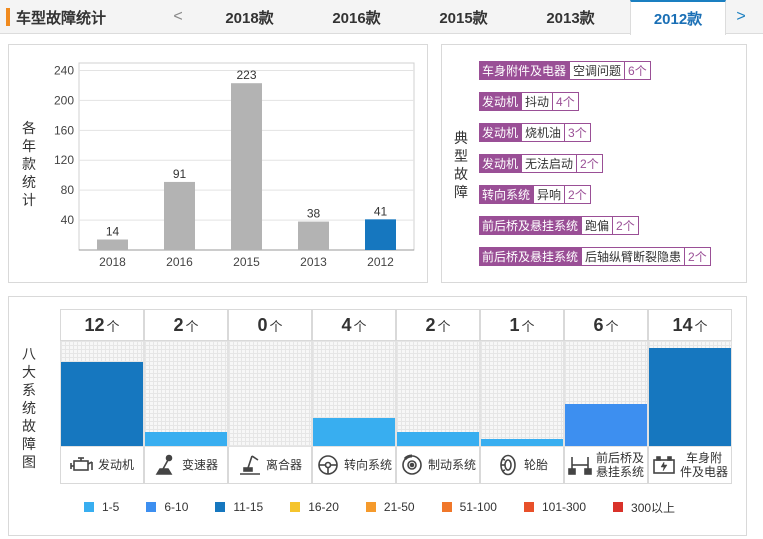 The height and width of the screenshot is (539, 763). I want to click on x-tick-label: 2016, so click(179, 262).